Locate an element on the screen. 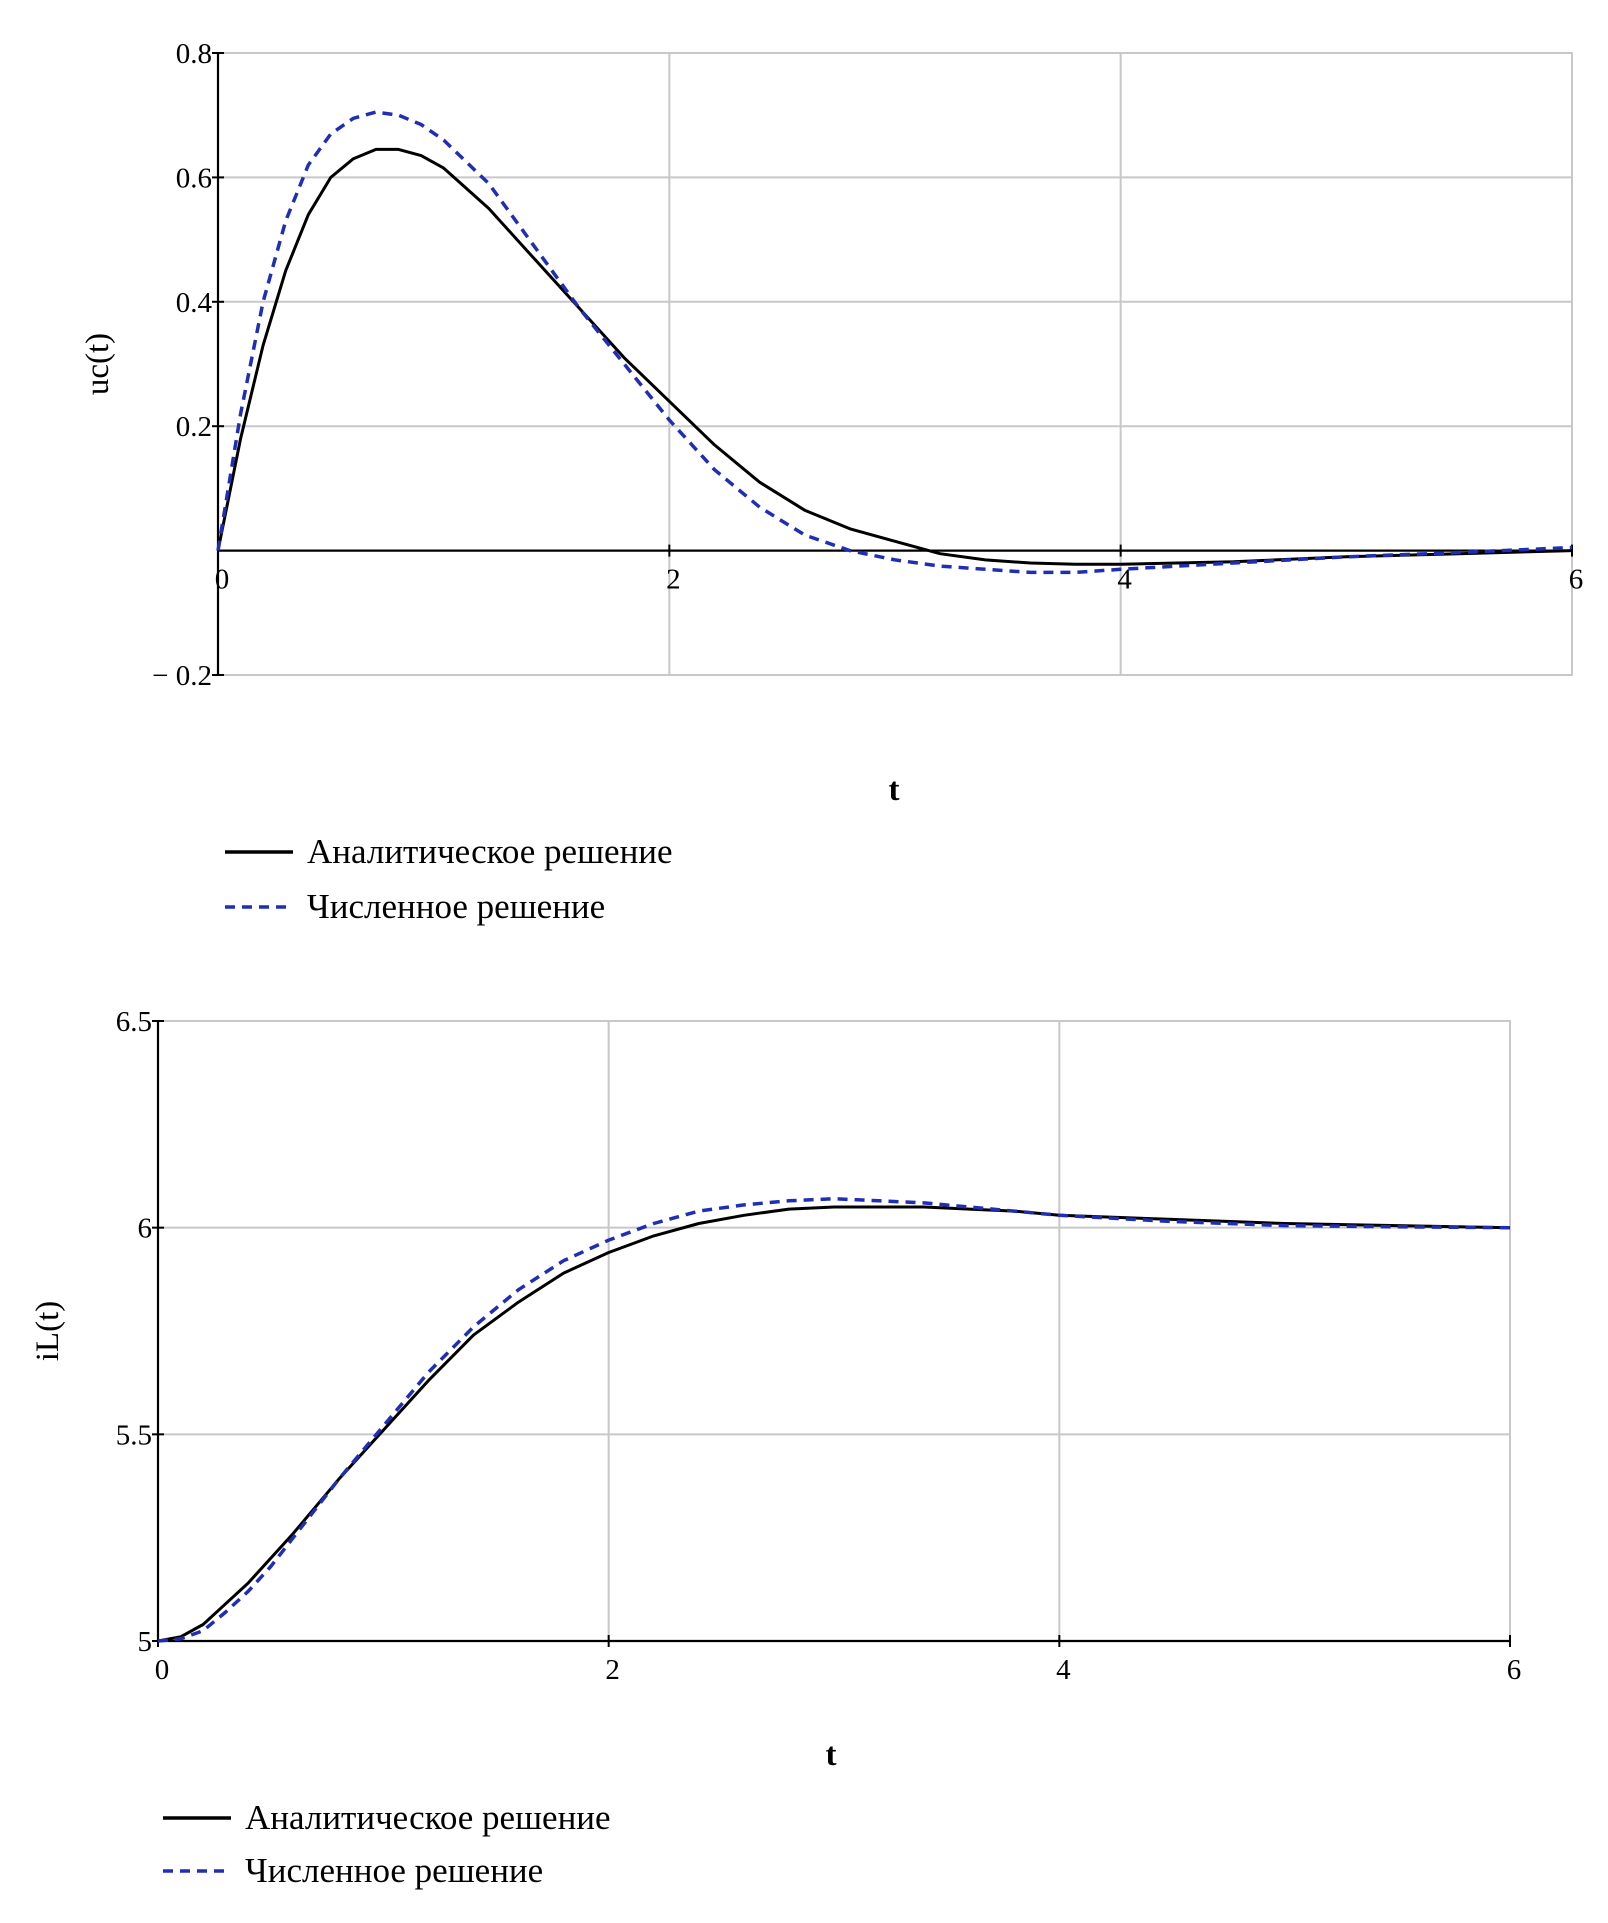  y-tick-label: 6 is located at coordinates (145, 1229).